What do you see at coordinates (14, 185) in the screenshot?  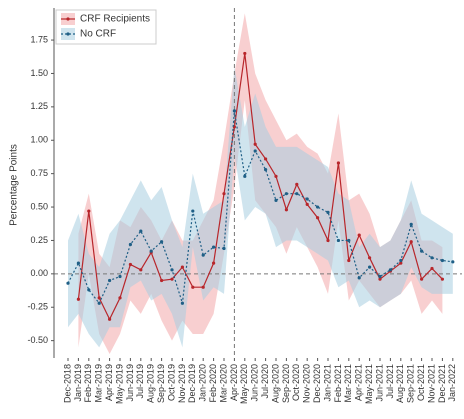 I see `y-axis-title: Percentage Points` at bounding box center [14, 185].